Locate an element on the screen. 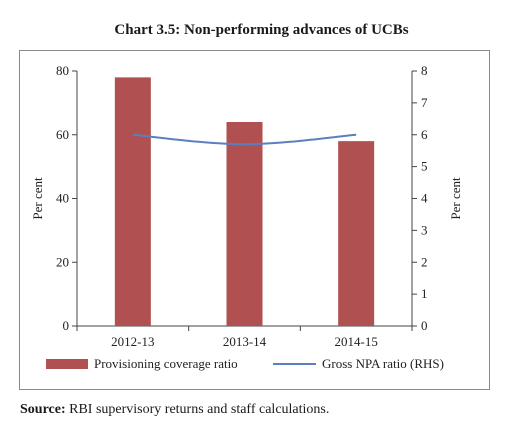 This screenshot has width=523, height=442. y-tick-label-left: 60 is located at coordinates (62, 134).